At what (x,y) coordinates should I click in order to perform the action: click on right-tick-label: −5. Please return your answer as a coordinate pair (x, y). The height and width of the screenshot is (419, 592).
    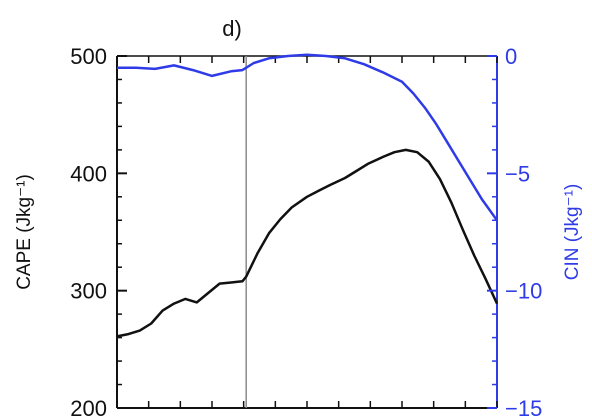
    Looking at the image, I should click on (517, 173).